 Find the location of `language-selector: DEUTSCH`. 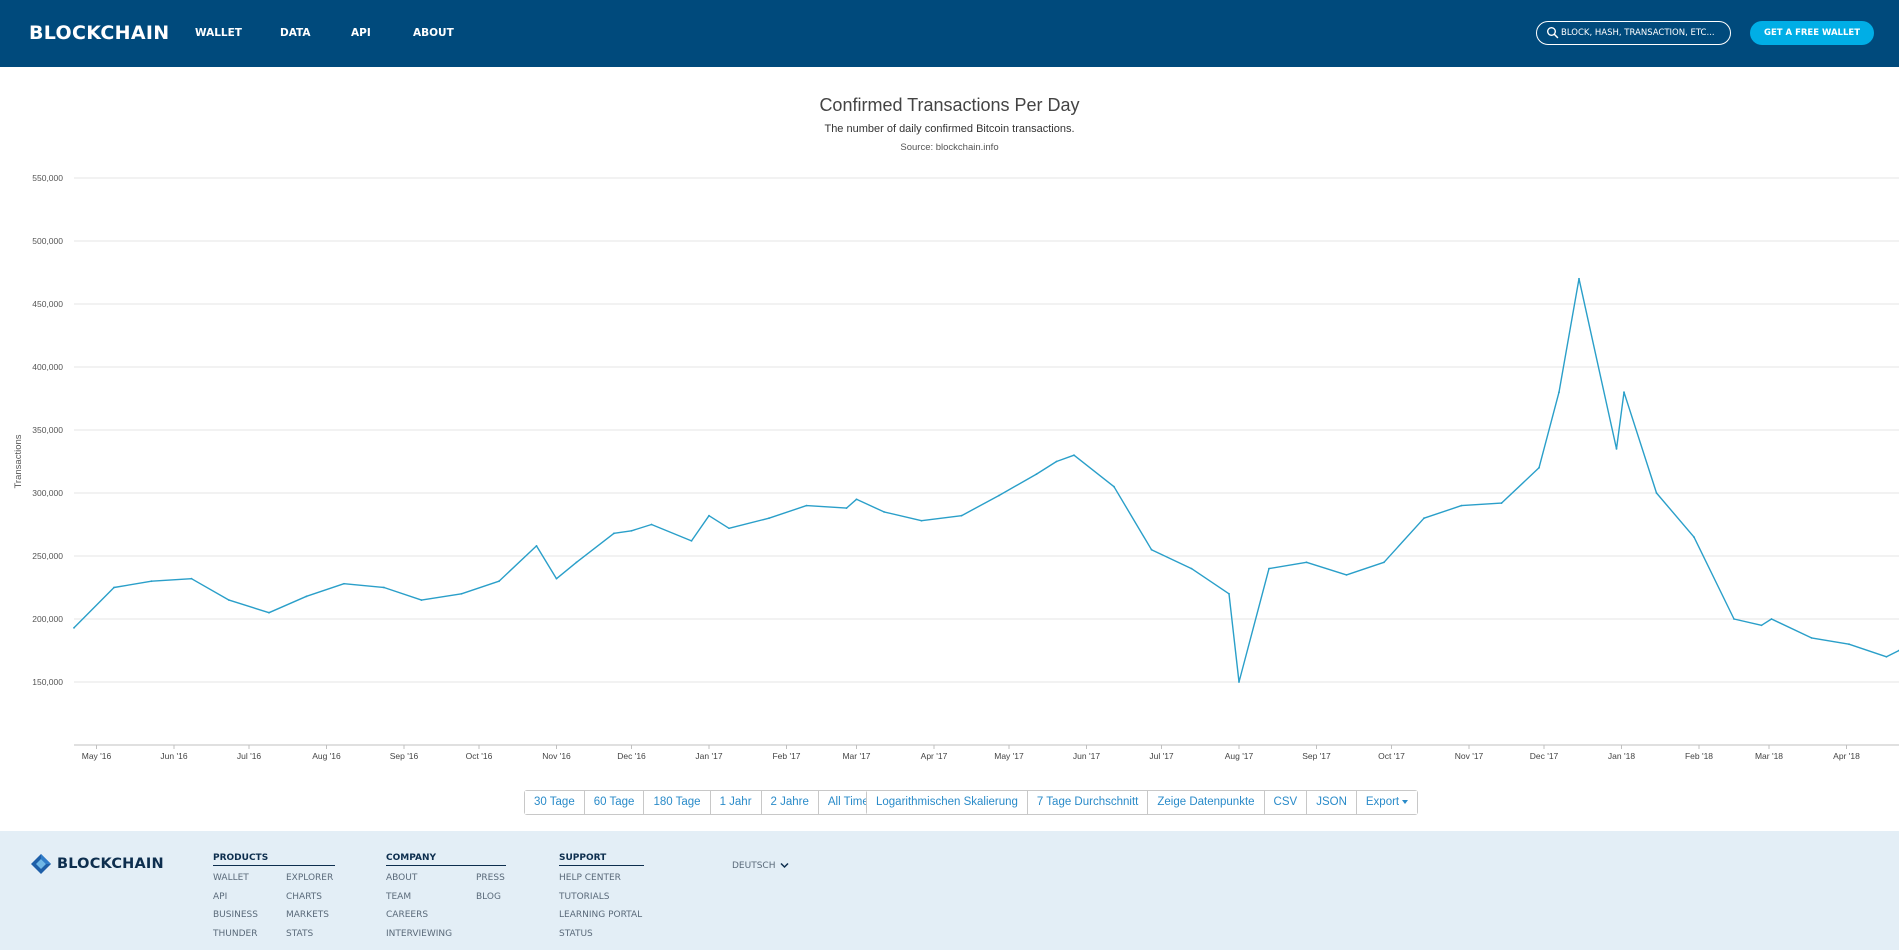

language-selector: DEUTSCH is located at coordinates (760, 866).